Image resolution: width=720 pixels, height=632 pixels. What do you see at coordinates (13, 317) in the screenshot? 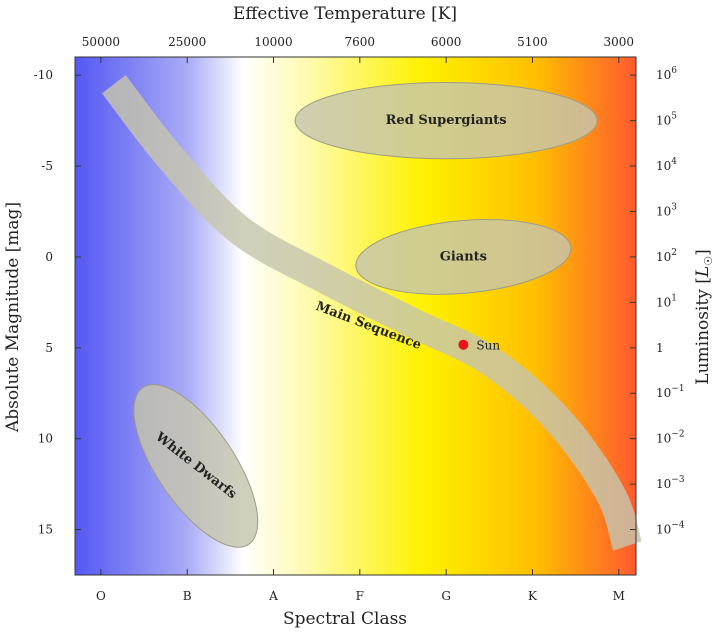
I see `left-axis-title: Absolute Magnitude [mag]` at bounding box center [13, 317].